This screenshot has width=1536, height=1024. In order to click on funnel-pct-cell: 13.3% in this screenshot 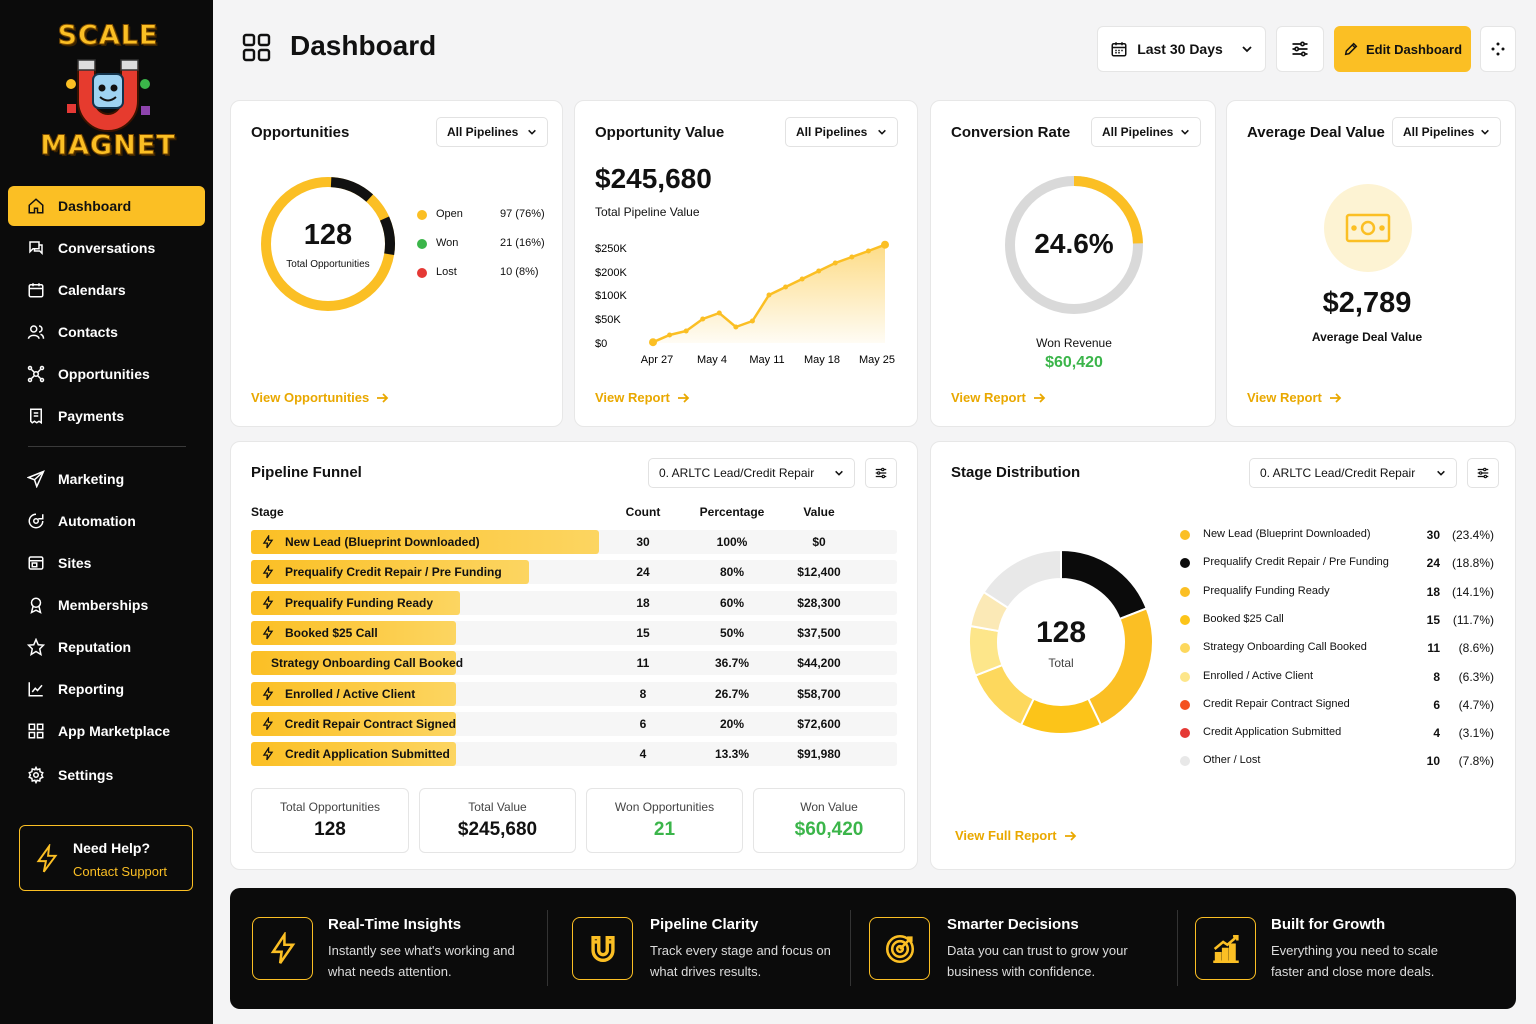, I will do `click(732, 754)`.